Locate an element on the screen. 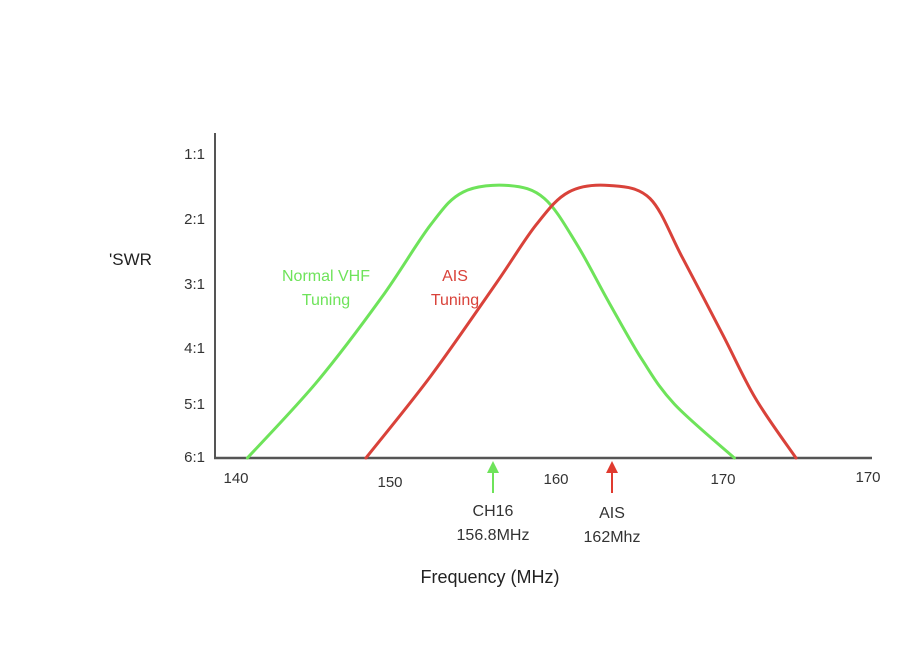 The height and width of the screenshot is (652, 922). y-tick-label: 1:1 is located at coordinates (194, 154).